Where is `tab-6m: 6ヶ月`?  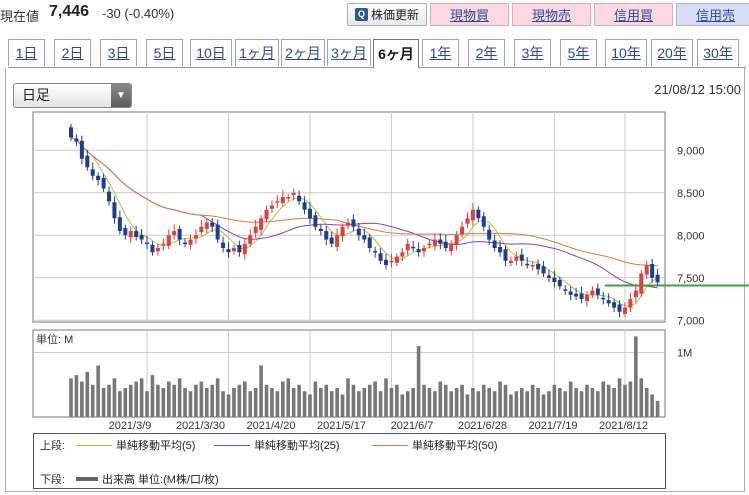
tab-6m: 6ヶ月 is located at coordinates (396, 53).